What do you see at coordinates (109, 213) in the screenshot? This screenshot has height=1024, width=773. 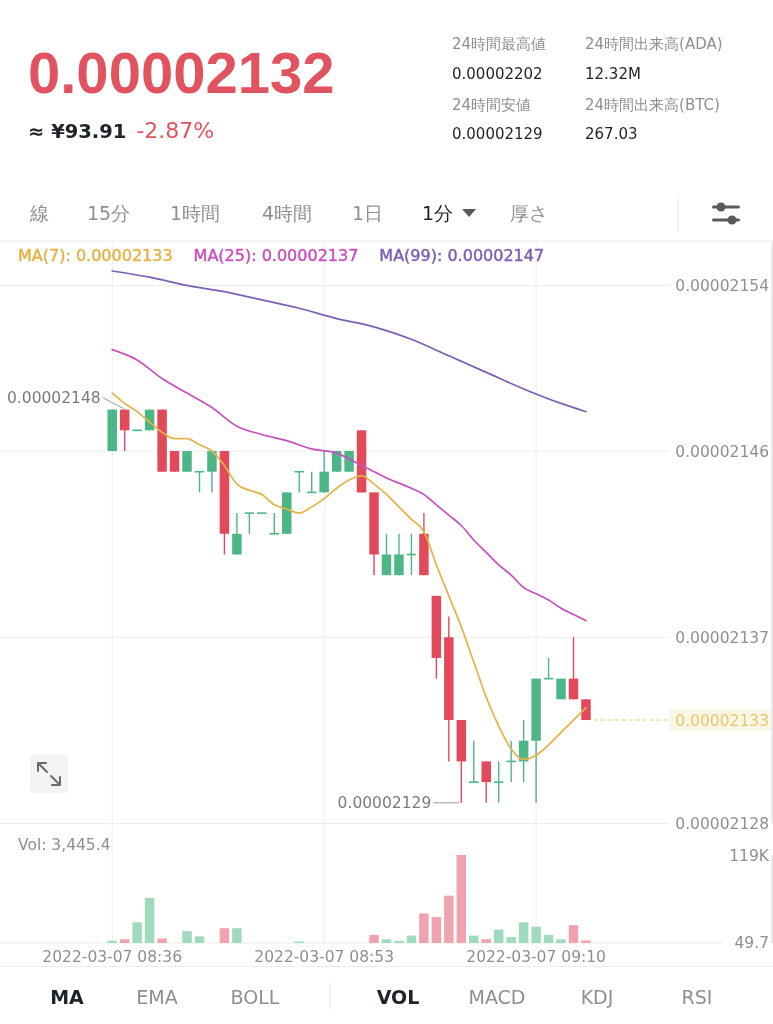 I see `text: 15分` at bounding box center [109, 213].